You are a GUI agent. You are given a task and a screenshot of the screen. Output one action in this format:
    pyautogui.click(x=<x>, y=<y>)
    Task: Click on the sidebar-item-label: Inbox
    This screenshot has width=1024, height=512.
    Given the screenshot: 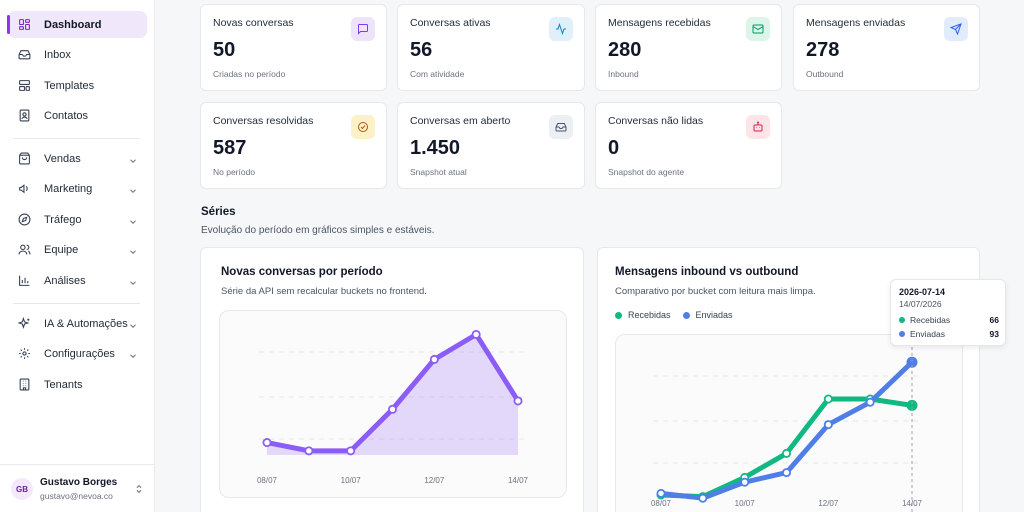 What is the action you would take?
    pyautogui.click(x=57, y=54)
    